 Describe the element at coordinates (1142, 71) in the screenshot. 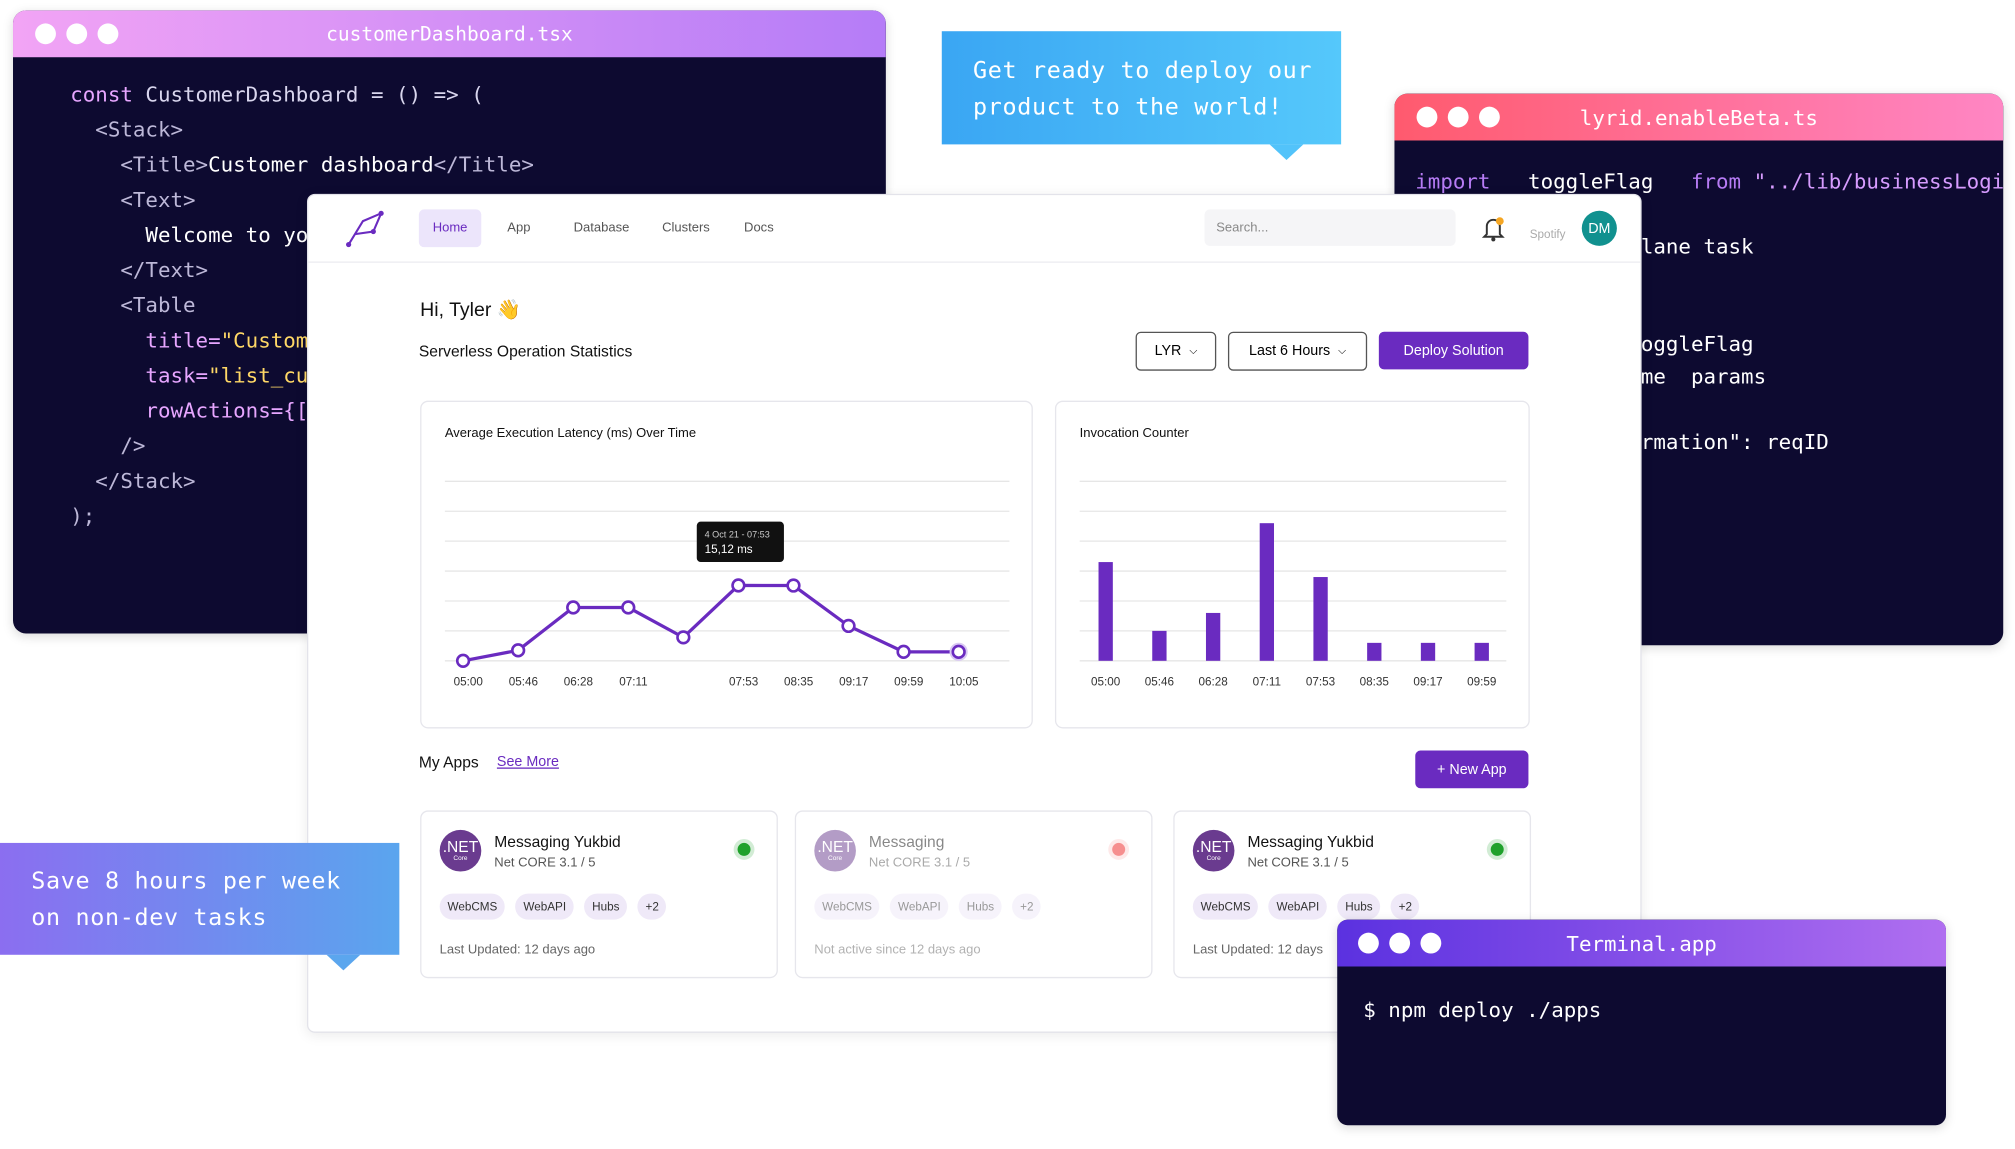

I see `bubble-line: Get ready to deploy our` at that location.